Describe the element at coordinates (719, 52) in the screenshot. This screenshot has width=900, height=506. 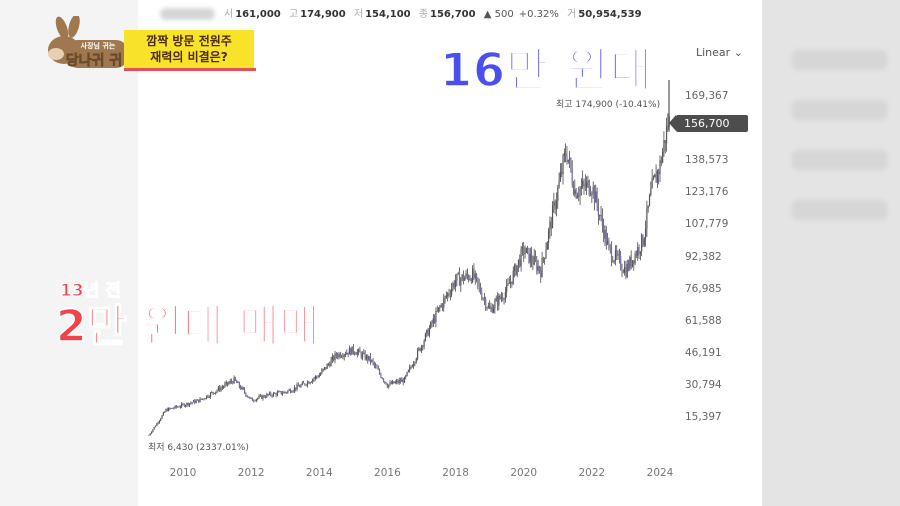
I see `scale-selector: Linear ⌄` at that location.